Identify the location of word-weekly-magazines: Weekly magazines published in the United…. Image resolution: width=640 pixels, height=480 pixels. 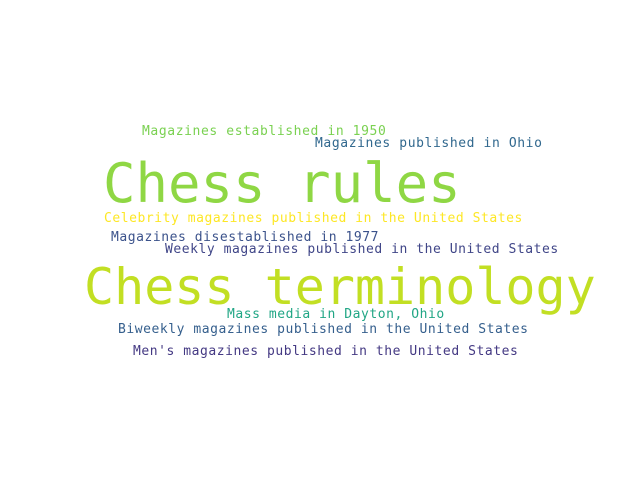
(362, 249).